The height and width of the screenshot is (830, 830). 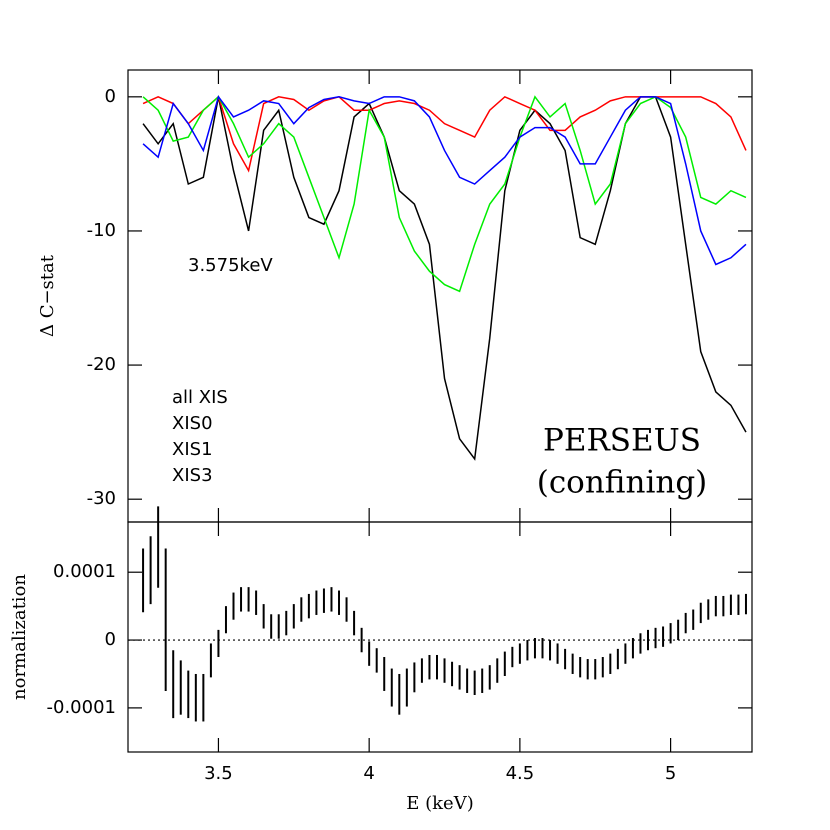 What do you see at coordinates (200, 397) in the screenshot?
I see `legend-entry: all XIS` at bounding box center [200, 397].